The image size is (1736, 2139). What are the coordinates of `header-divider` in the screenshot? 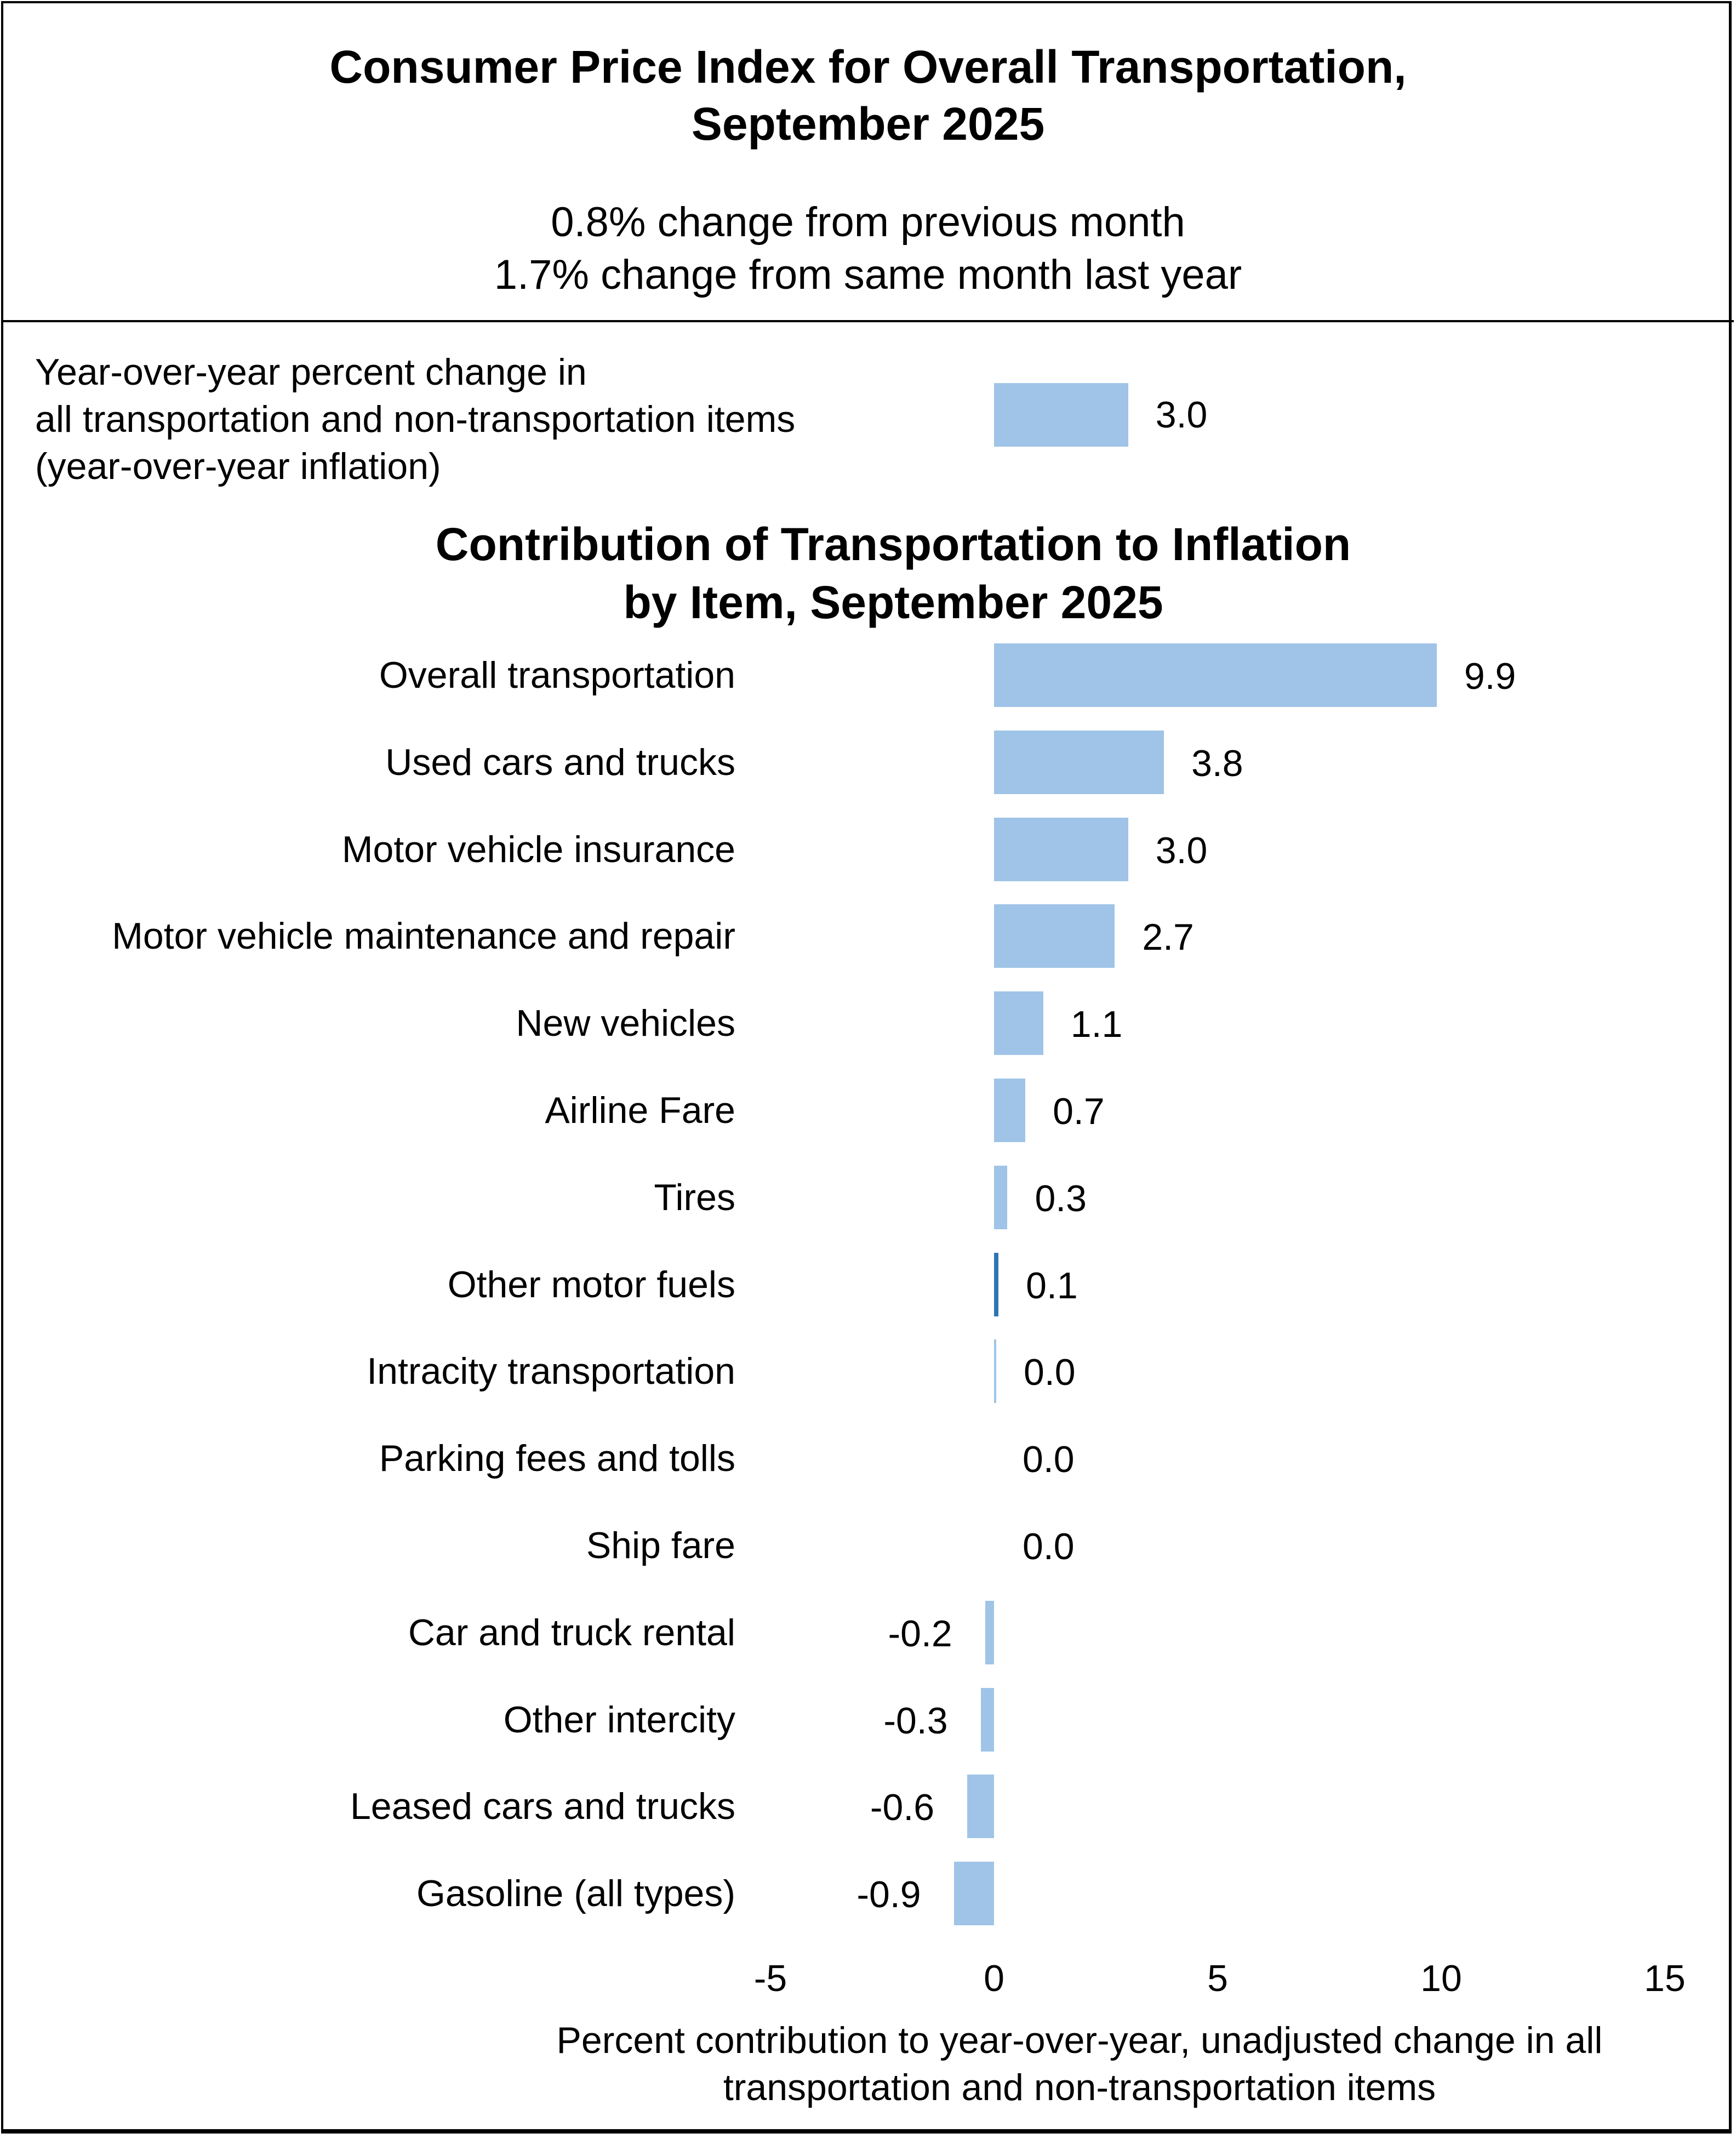 It's located at (868, 321).